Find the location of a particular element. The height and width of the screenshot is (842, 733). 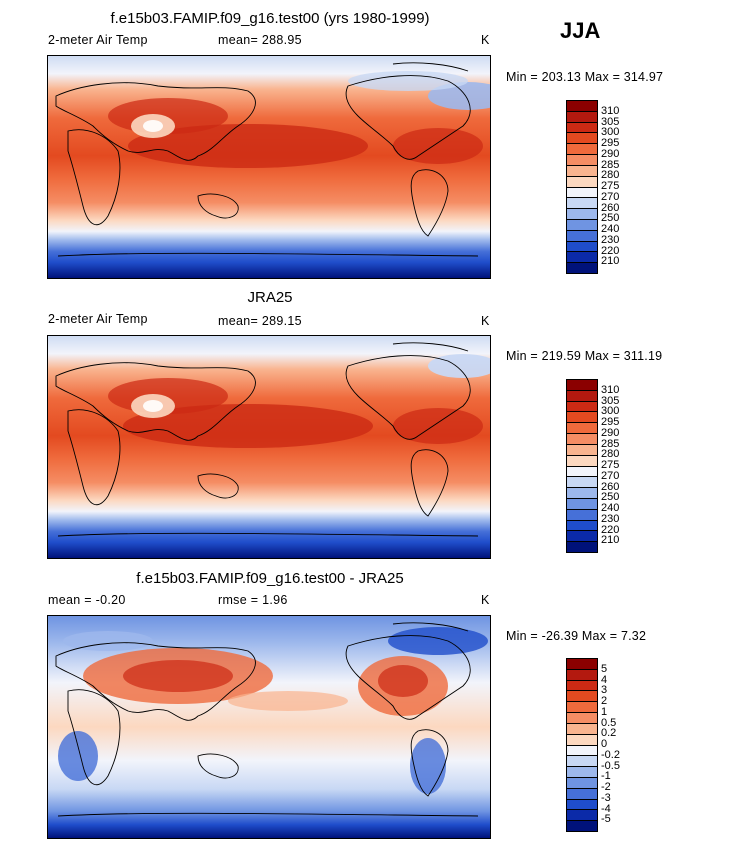

panel-3-units: K is located at coordinates (485, 600).